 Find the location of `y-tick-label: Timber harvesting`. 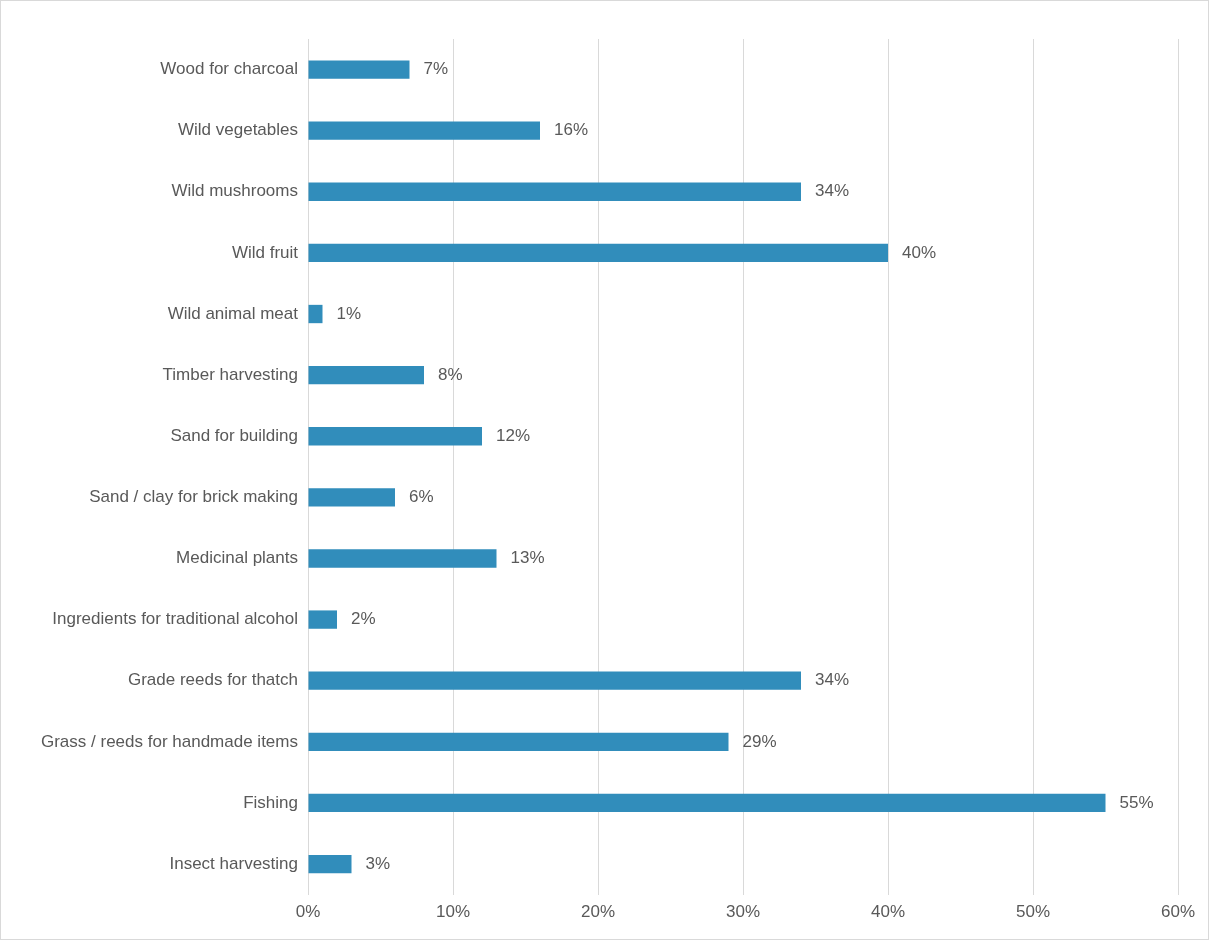

y-tick-label: Timber harvesting is located at coordinates (230, 374).